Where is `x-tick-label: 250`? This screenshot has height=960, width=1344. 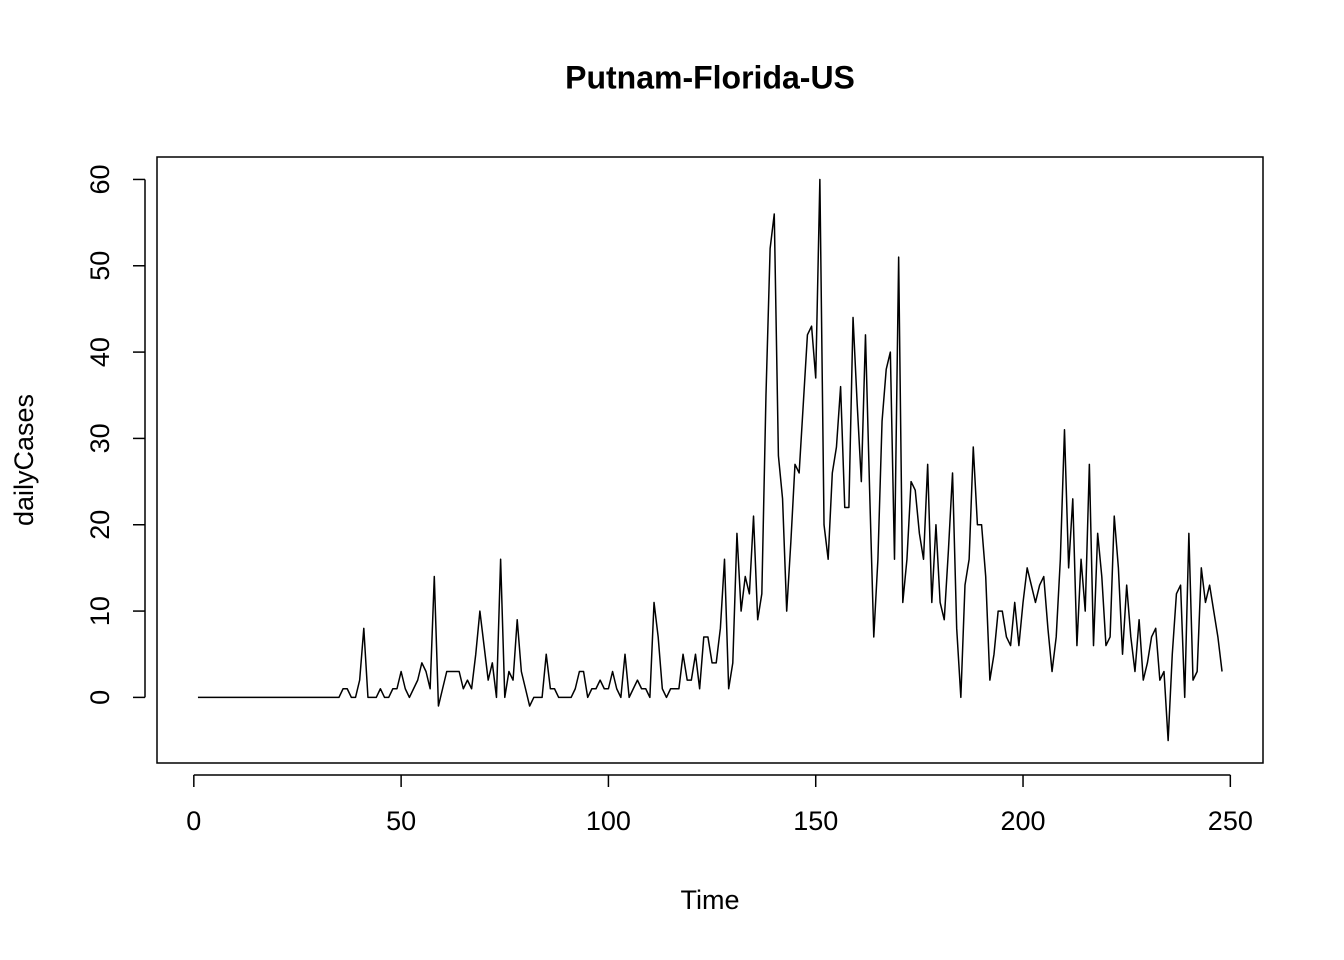
x-tick-label: 250 is located at coordinates (1230, 821).